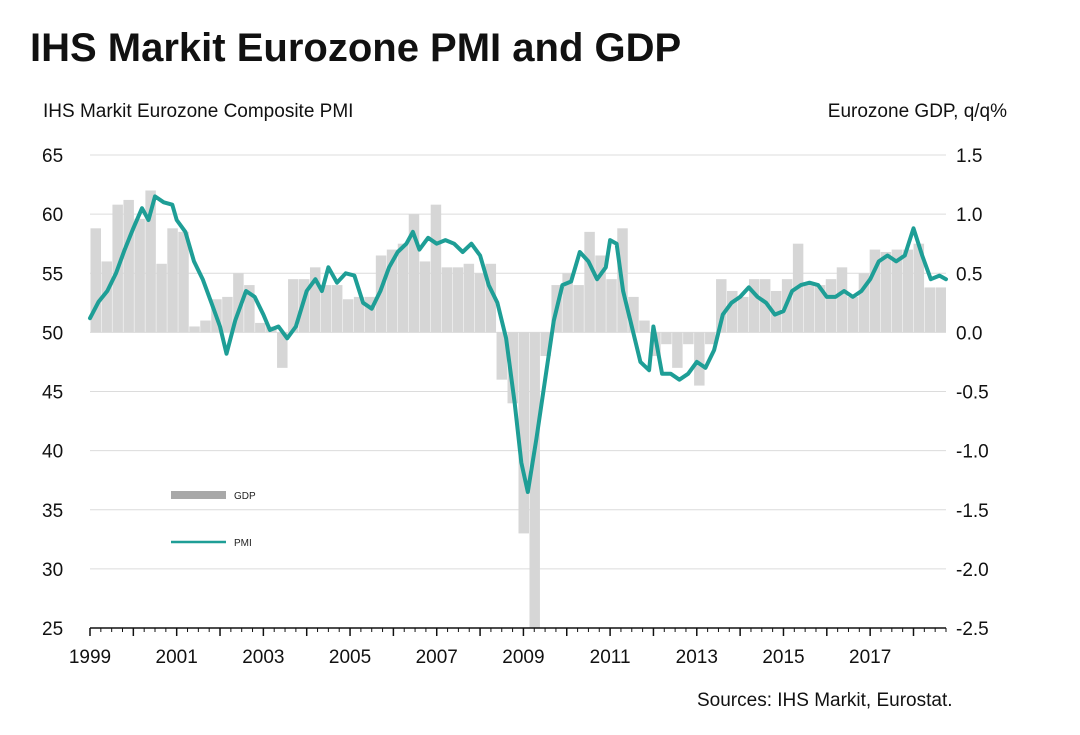 The width and height of the screenshot is (1080, 735). I want to click on source-note: Sources: IHS Markit, Eurostat., so click(825, 700).